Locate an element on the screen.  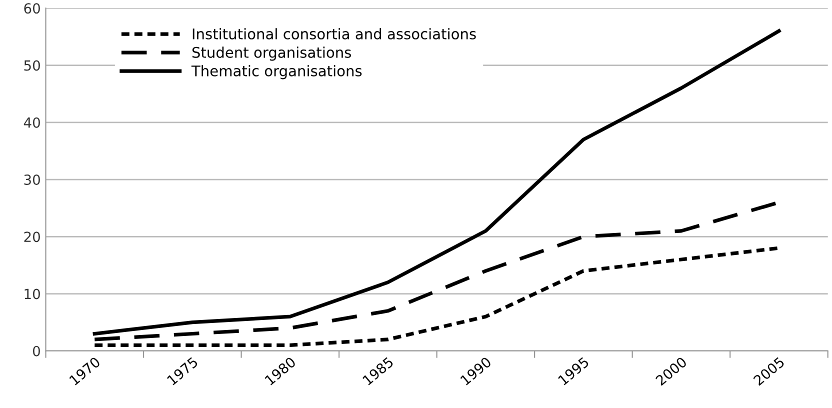
y-tick-label: 0 is located at coordinates (36, 351).